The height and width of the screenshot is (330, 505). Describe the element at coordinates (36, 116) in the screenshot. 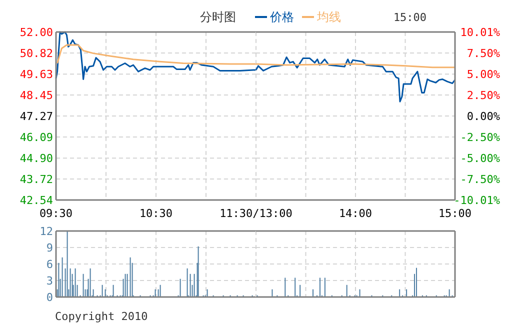

I see `y-tick-label: 47.27` at that location.